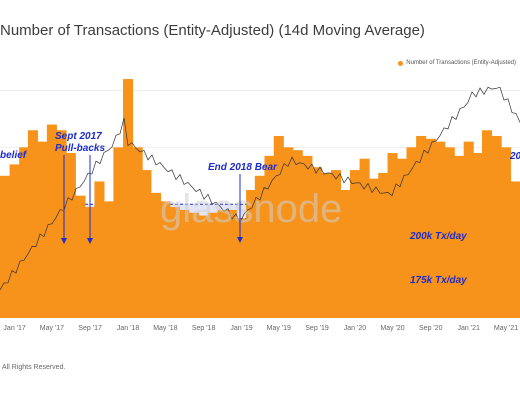  Describe the element at coordinates (317, 328) in the screenshot. I see `x-tick-label: Sep '19` at that location.